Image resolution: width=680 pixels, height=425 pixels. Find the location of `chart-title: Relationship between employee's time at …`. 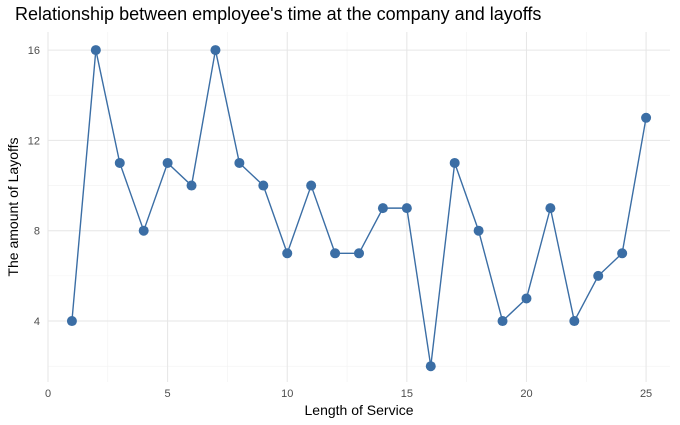

chart-title: Relationship between employee's time at … is located at coordinates (278, 14).